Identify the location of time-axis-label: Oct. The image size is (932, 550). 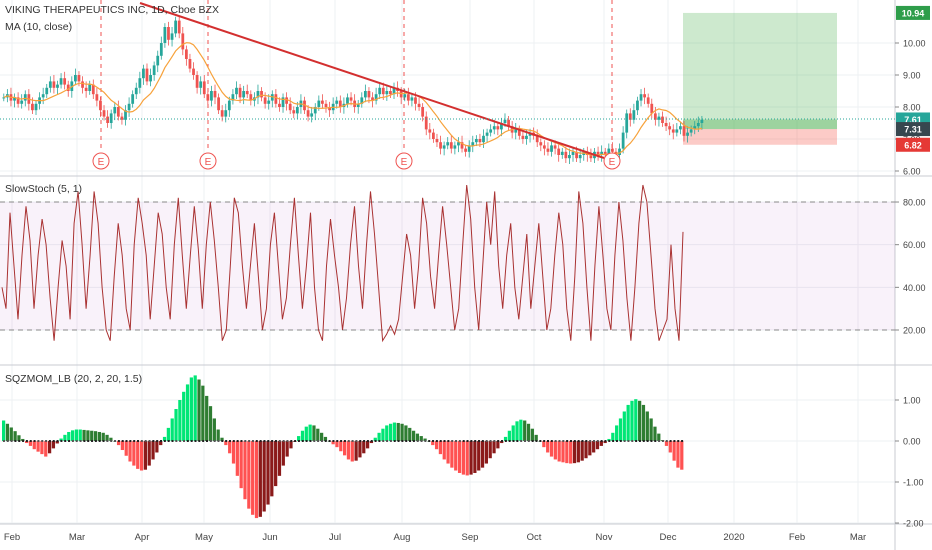
(534, 537).